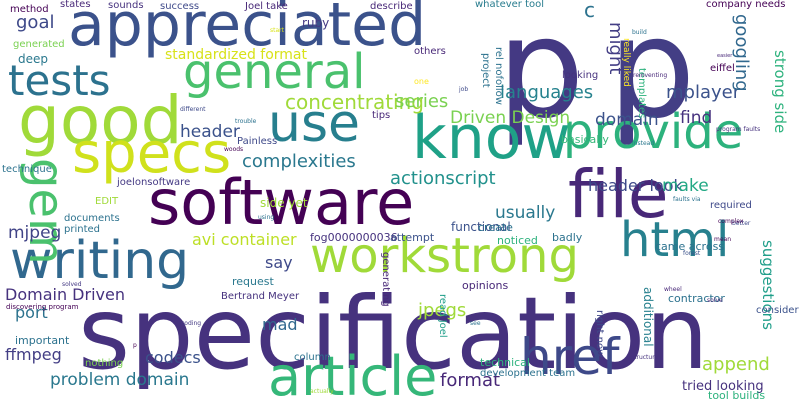  What do you see at coordinates (100, 120) in the screenshot?
I see `cloud-word: good` at bounding box center [100, 120].